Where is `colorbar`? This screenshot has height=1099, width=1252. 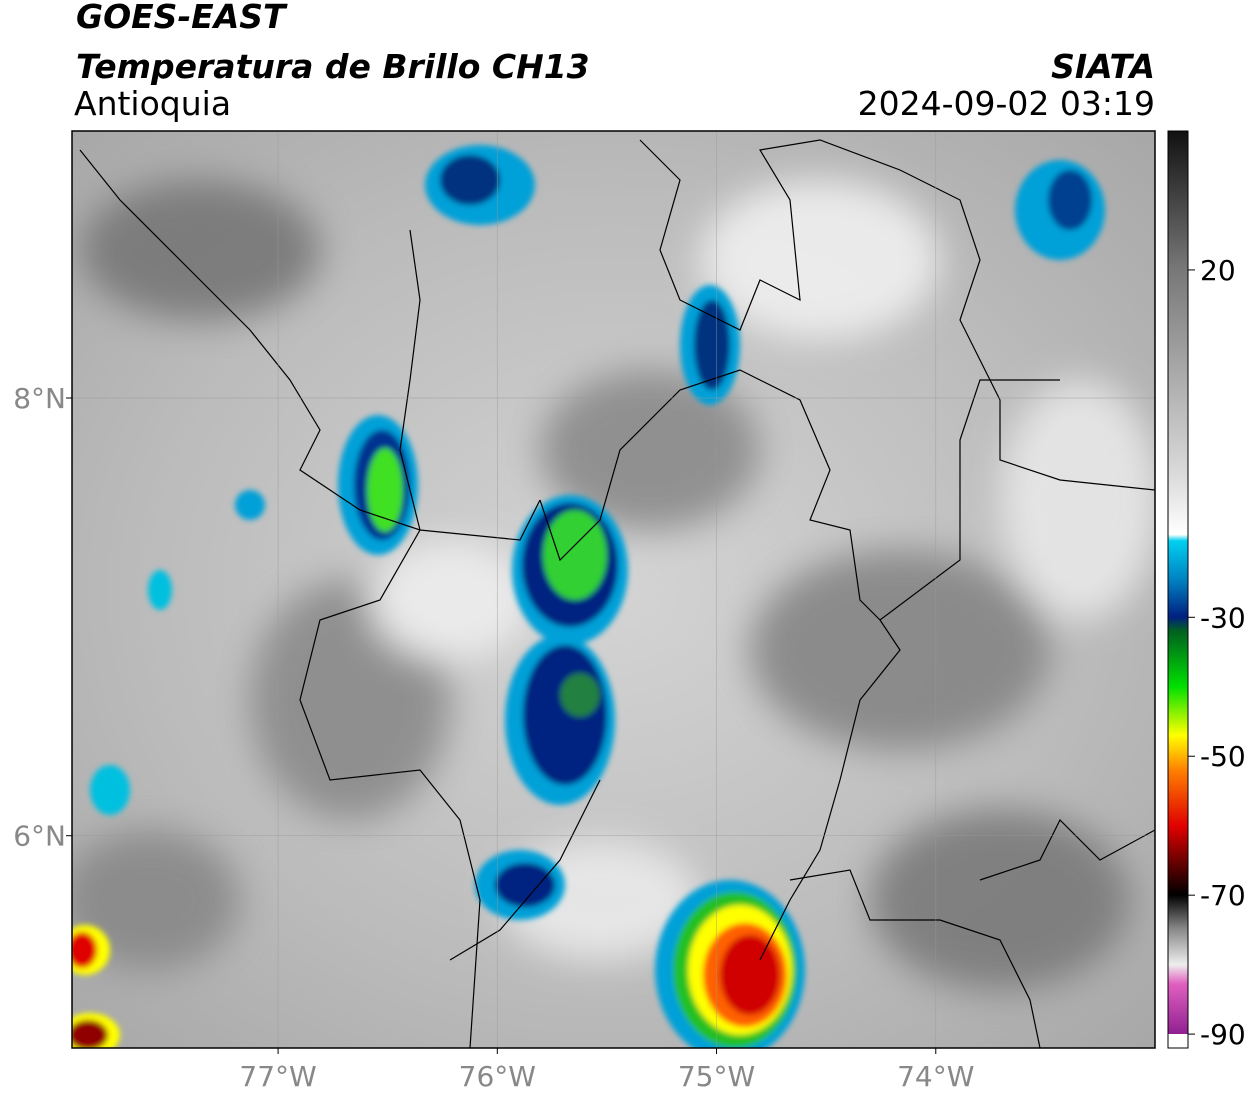
colorbar is located at coordinates (1178, 589).